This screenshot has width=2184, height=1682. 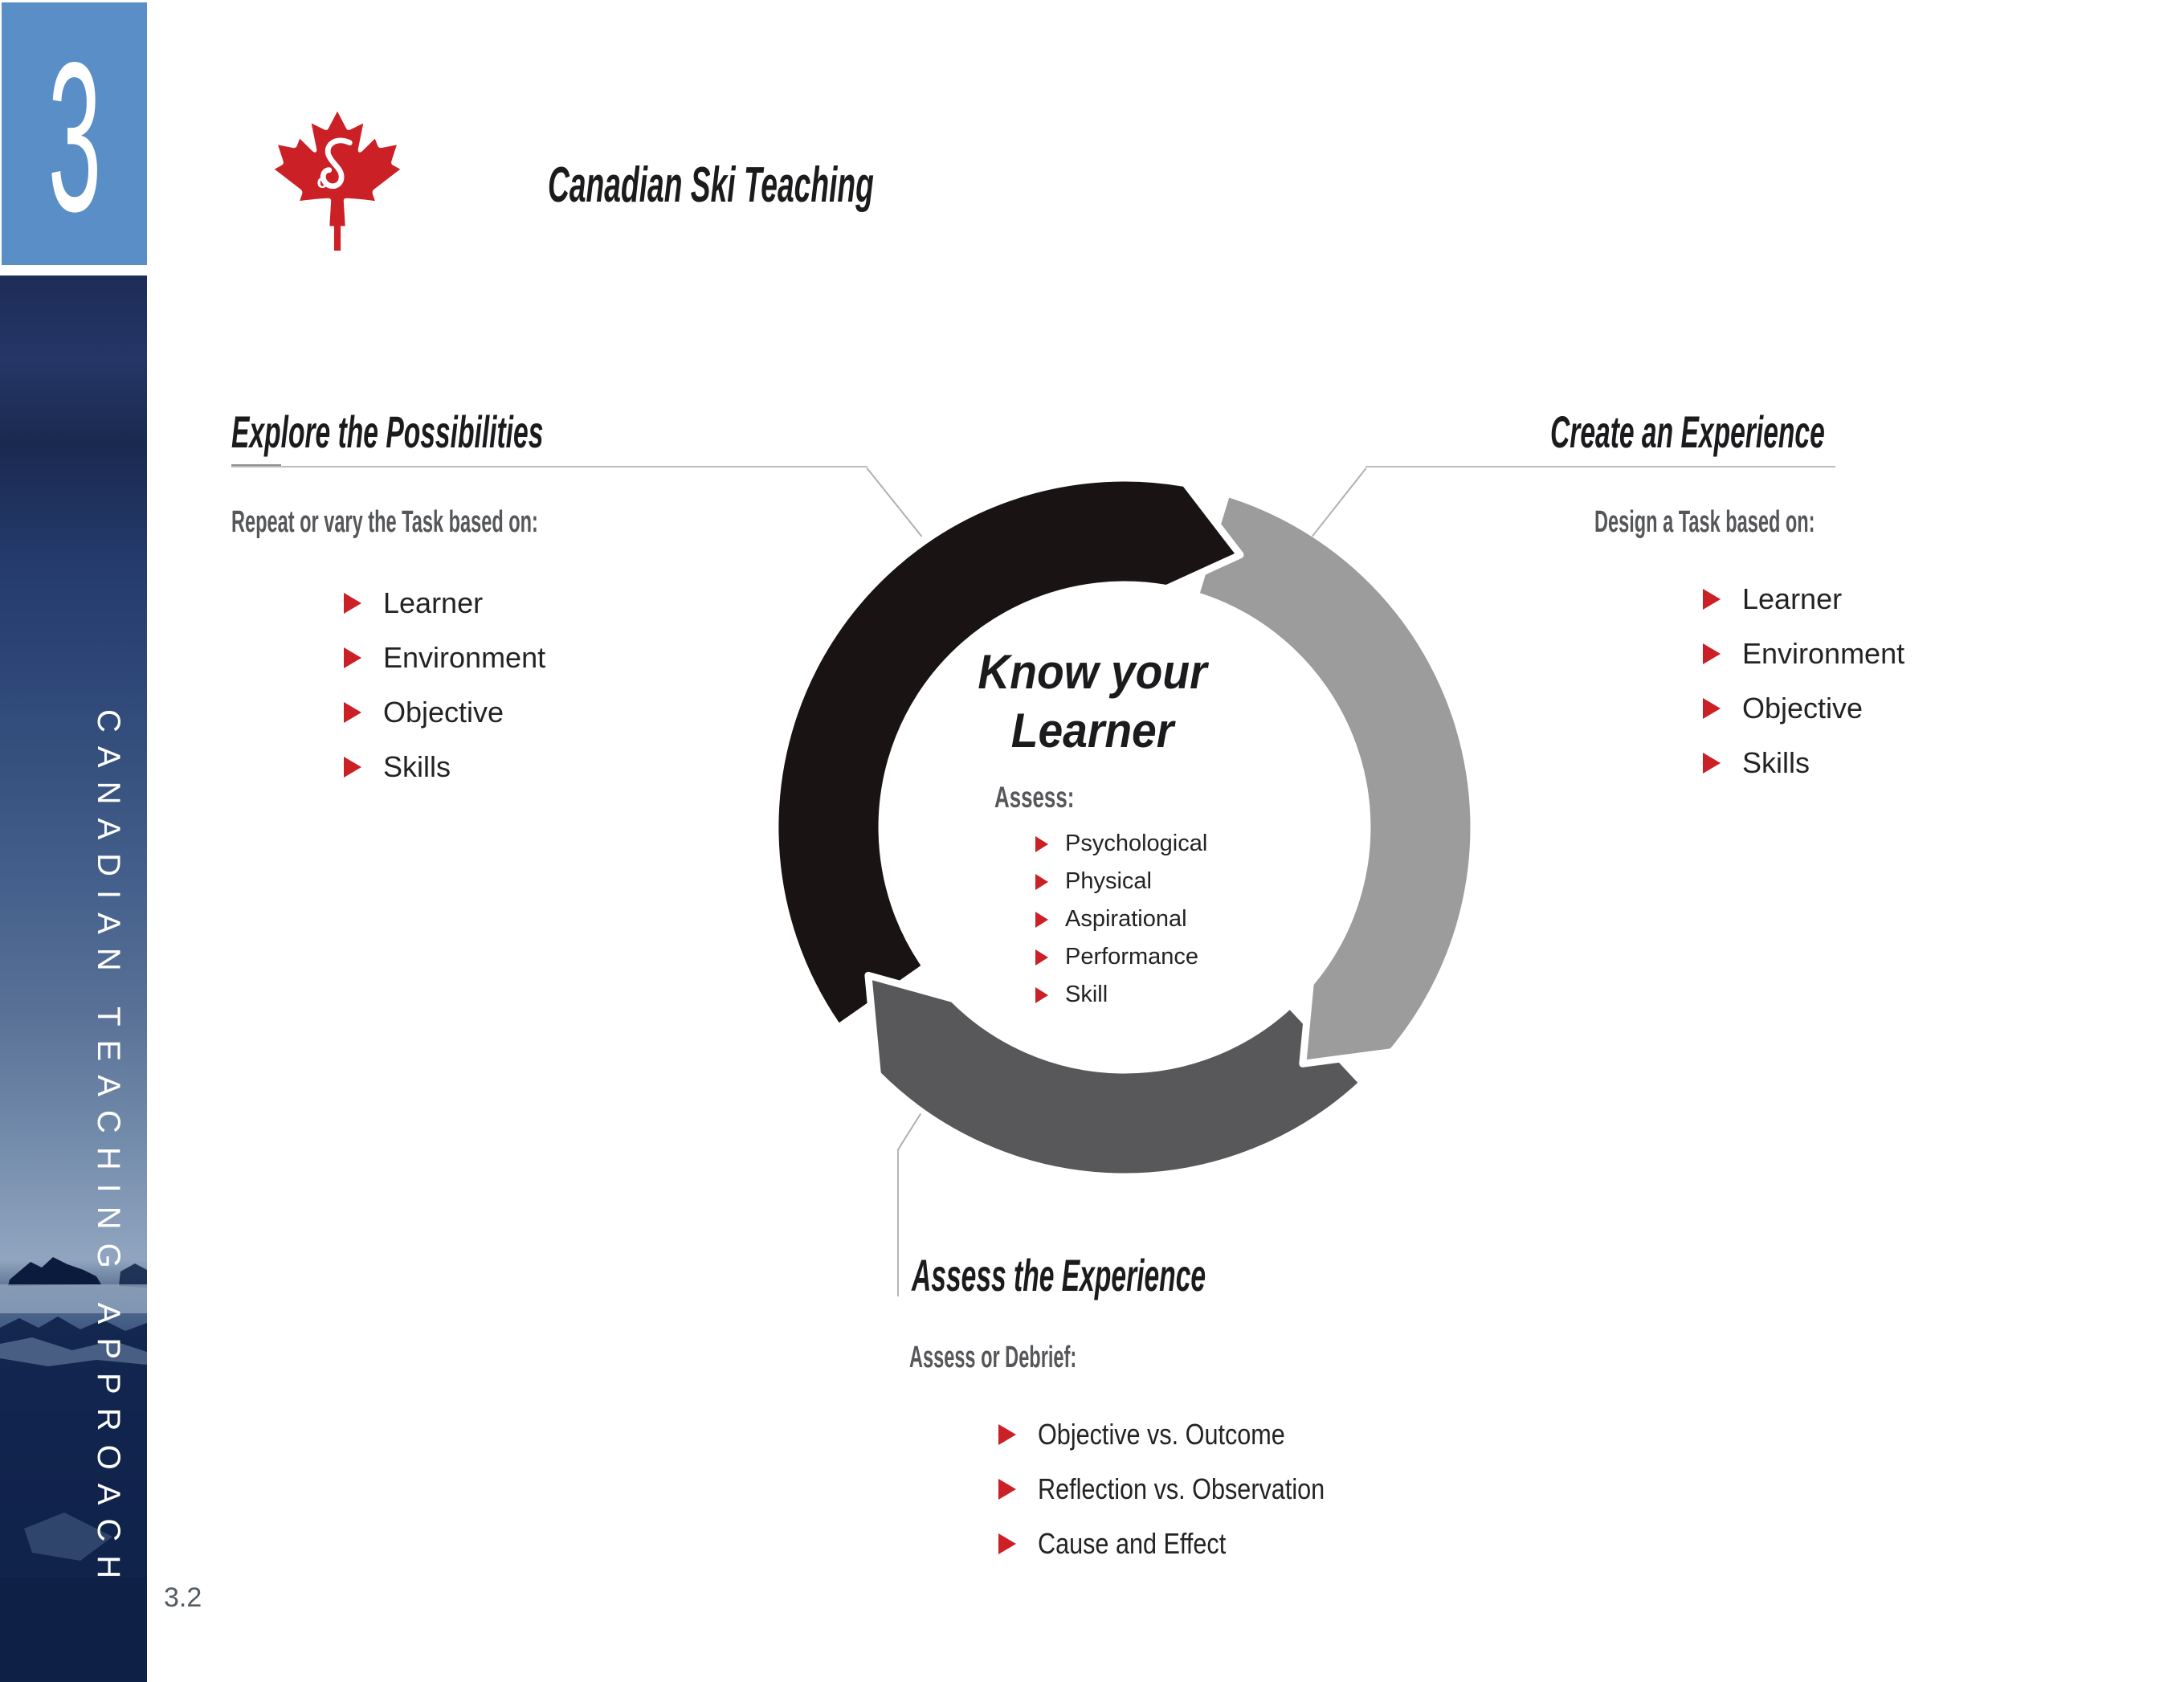 I want to click on center-subtitle: Assess:, so click(x=1034, y=797).